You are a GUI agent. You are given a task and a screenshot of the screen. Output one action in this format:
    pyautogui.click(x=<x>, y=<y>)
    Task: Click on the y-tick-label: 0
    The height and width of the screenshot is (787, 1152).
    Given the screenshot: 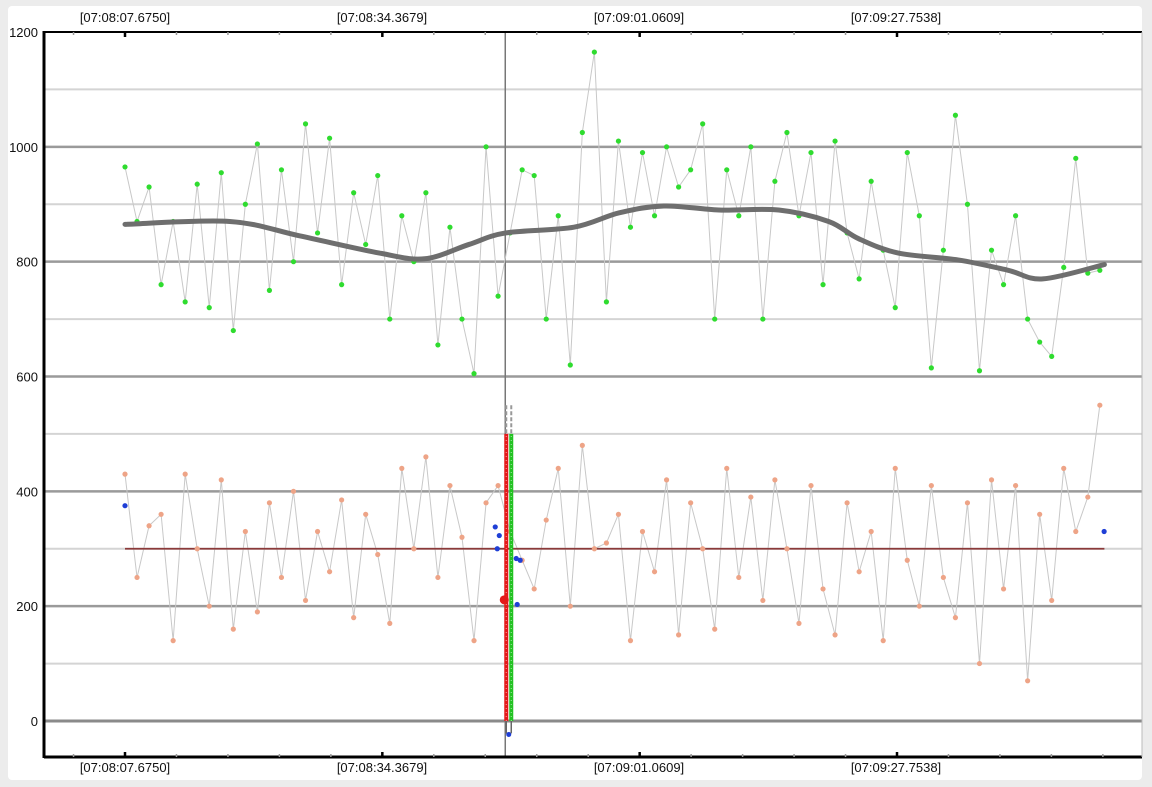 What is the action you would take?
    pyautogui.click(x=34, y=721)
    